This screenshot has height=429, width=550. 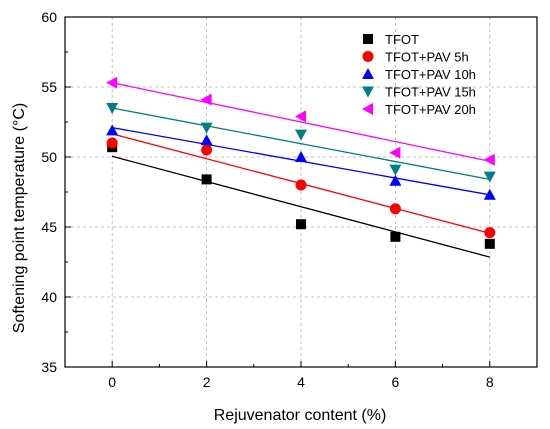 I want to click on y-axis-title-main: Softening point temperature (, so click(x=19, y=229).